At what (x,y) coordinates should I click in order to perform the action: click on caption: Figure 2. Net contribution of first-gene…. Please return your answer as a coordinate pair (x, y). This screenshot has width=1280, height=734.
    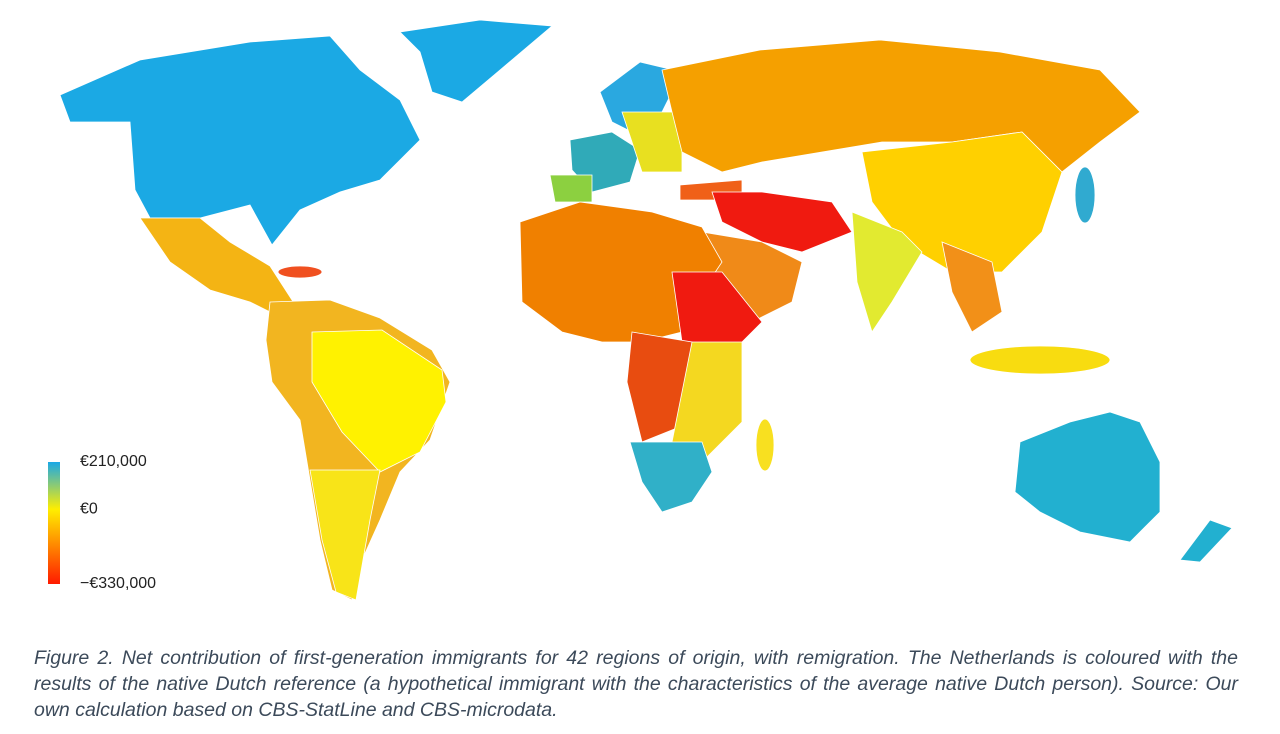
    Looking at the image, I should click on (636, 684).